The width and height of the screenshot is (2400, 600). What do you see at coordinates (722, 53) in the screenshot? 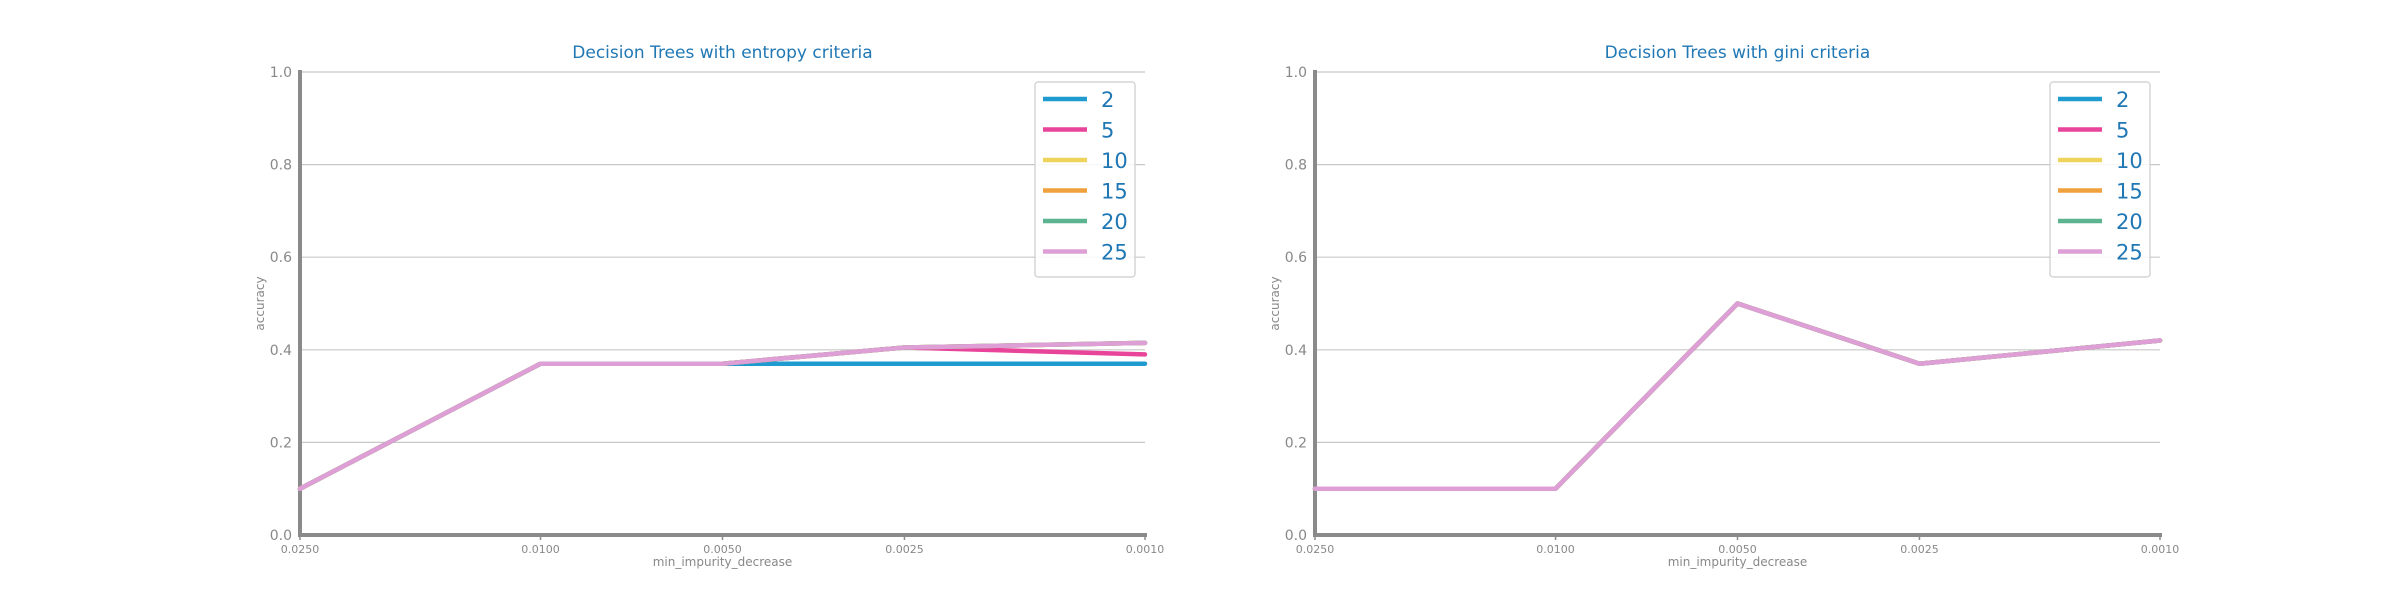
I see `chart-title: Decision Trees with entropy criteria` at bounding box center [722, 53].